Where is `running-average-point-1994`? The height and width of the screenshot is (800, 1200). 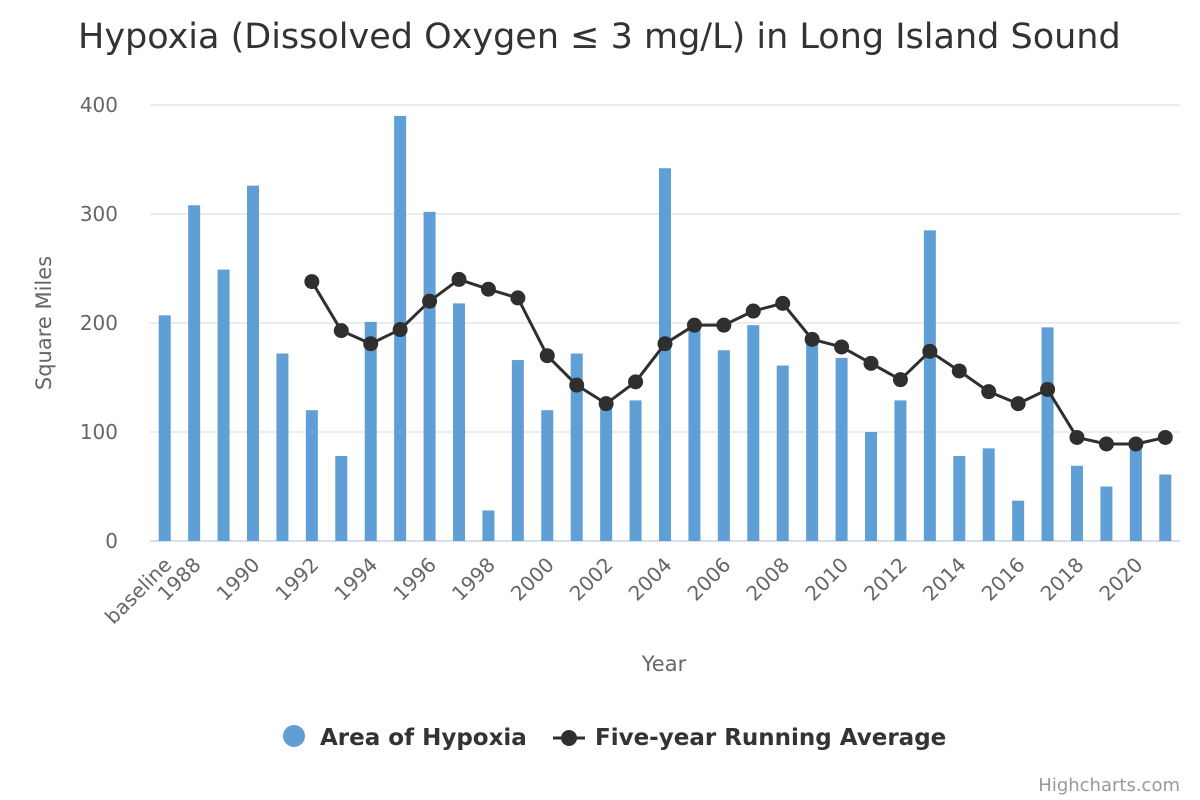
running-average-point-1994 is located at coordinates (371, 344).